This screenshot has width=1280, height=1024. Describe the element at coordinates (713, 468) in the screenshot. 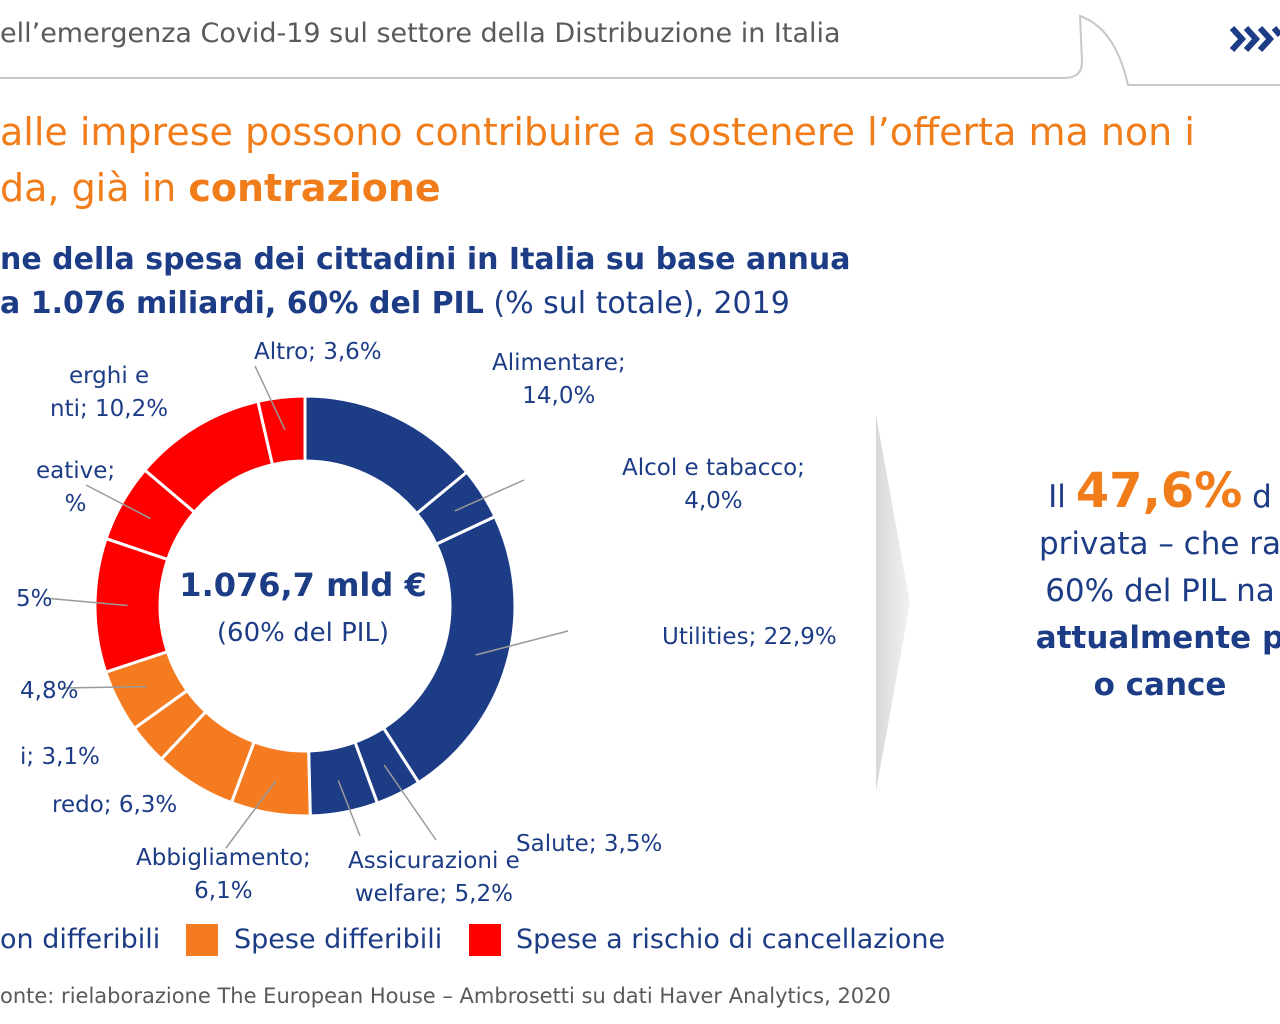

I see `slice-label-line: Alcol e tabacco;` at that location.